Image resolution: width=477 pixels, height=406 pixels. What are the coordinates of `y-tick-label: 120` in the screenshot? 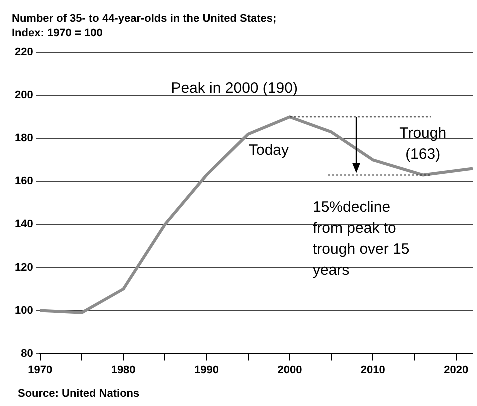 It's located at (24, 268).